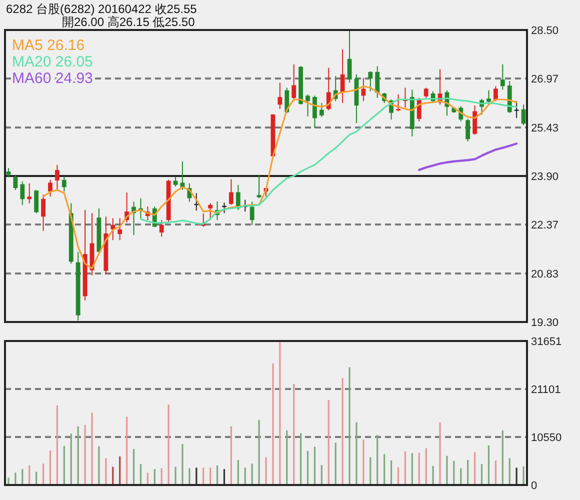 The image size is (580, 500). Describe the element at coordinates (129, 22) in the screenshot. I see `chart-subtitle: 開26.00 高26.15 低25.50` at that location.